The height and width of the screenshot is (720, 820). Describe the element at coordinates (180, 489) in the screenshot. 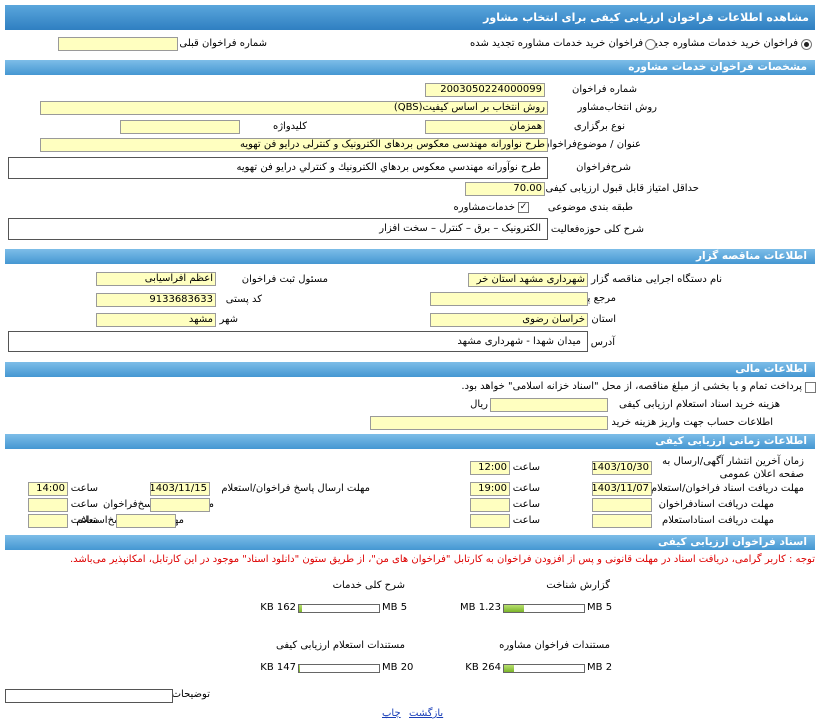

I see `field-value: 1403/11/15` at that location.